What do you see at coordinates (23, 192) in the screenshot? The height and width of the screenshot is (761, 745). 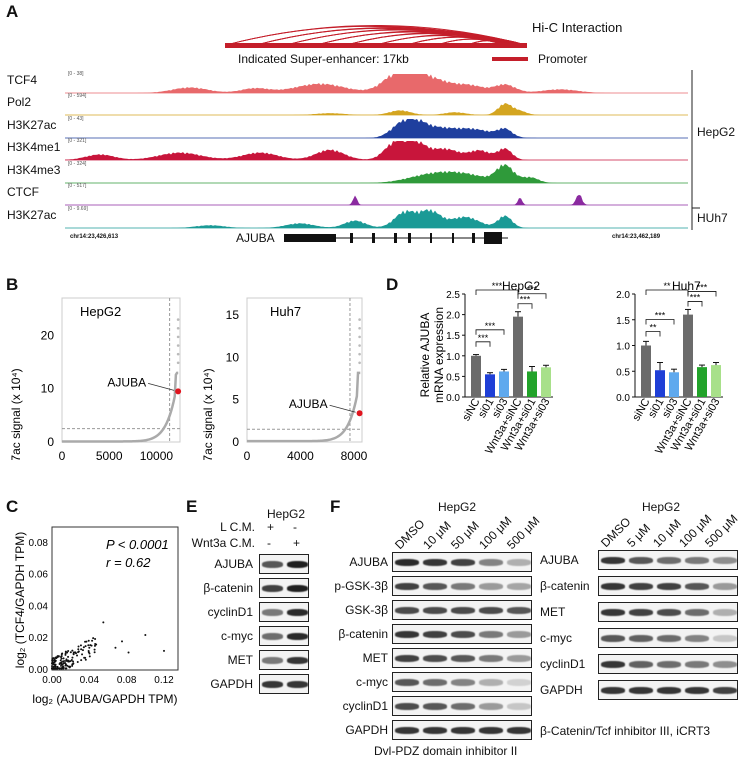 I see `track-label: CTCF` at bounding box center [23, 192].